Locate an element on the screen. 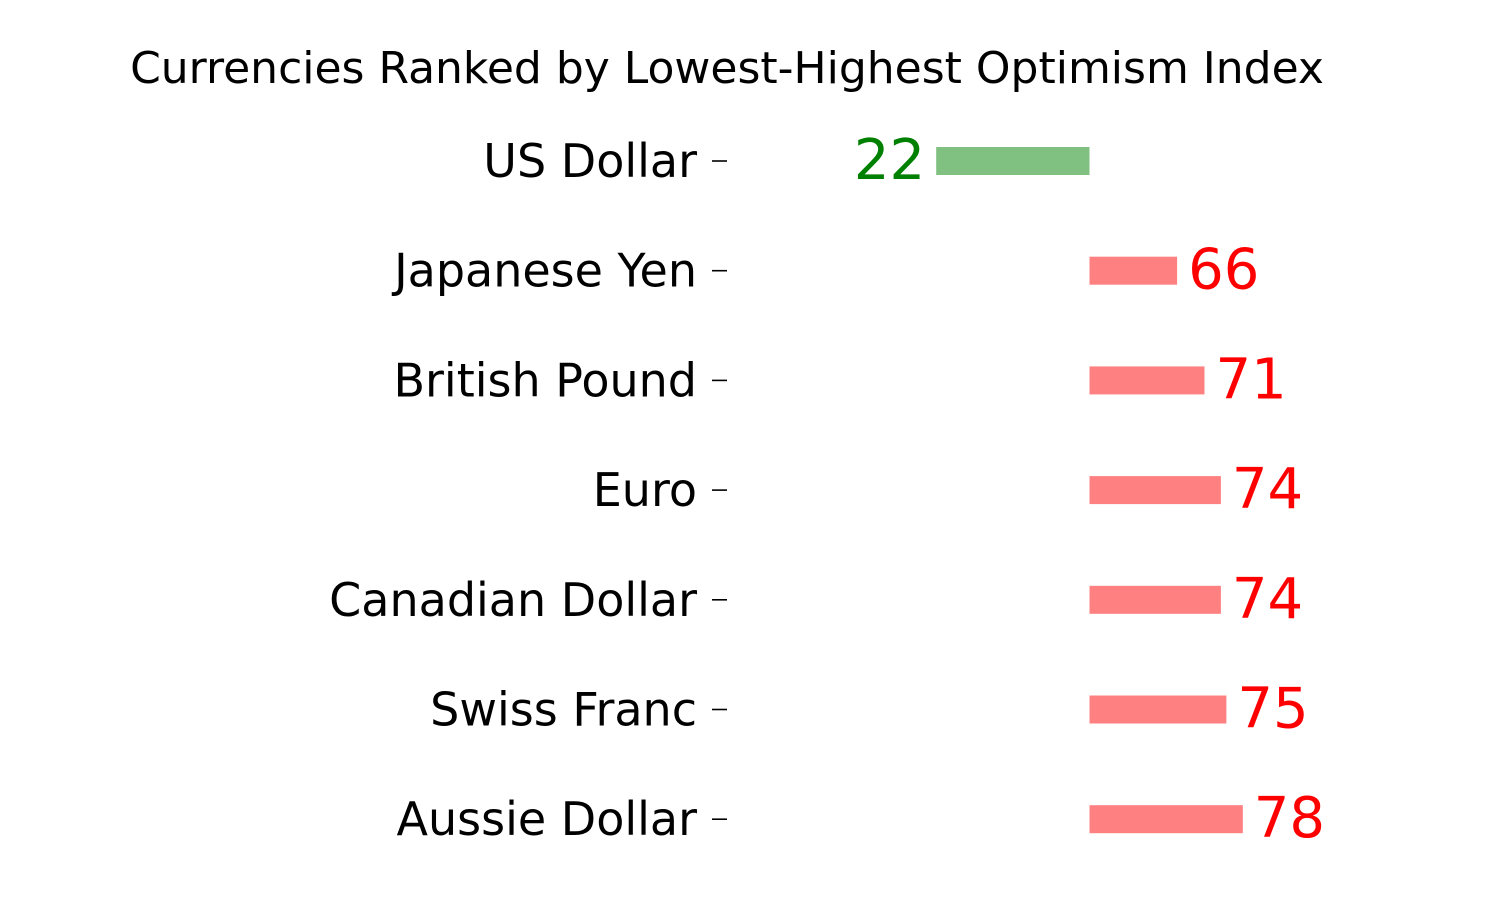  bar-euro is located at coordinates (1155, 490).